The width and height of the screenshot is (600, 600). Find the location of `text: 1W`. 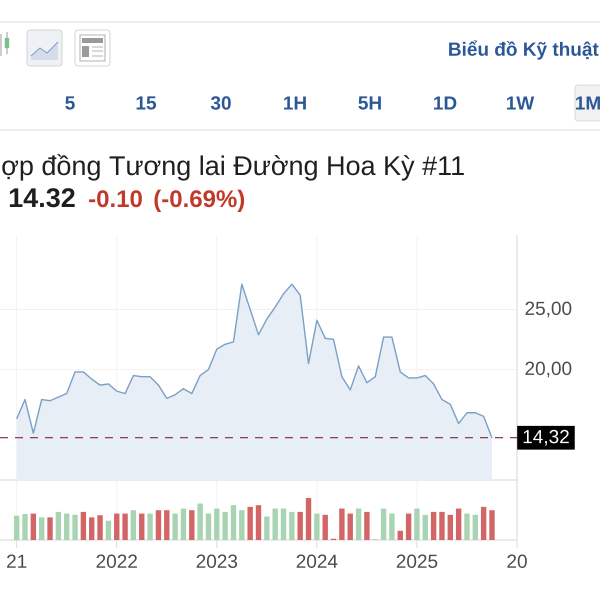

text: 1W is located at coordinates (520, 103).